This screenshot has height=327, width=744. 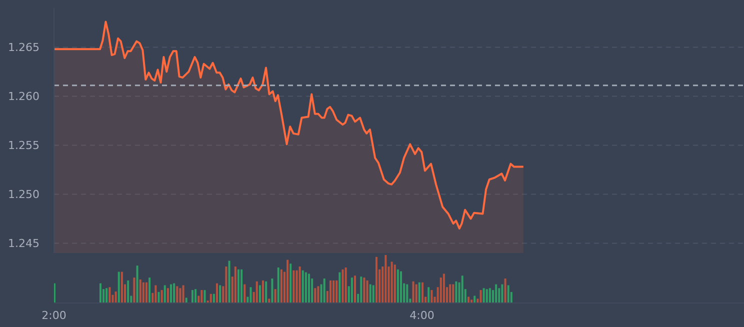 What do you see at coordinates (422, 315) in the screenshot?
I see `x-tick-label: 4:00` at bounding box center [422, 315].